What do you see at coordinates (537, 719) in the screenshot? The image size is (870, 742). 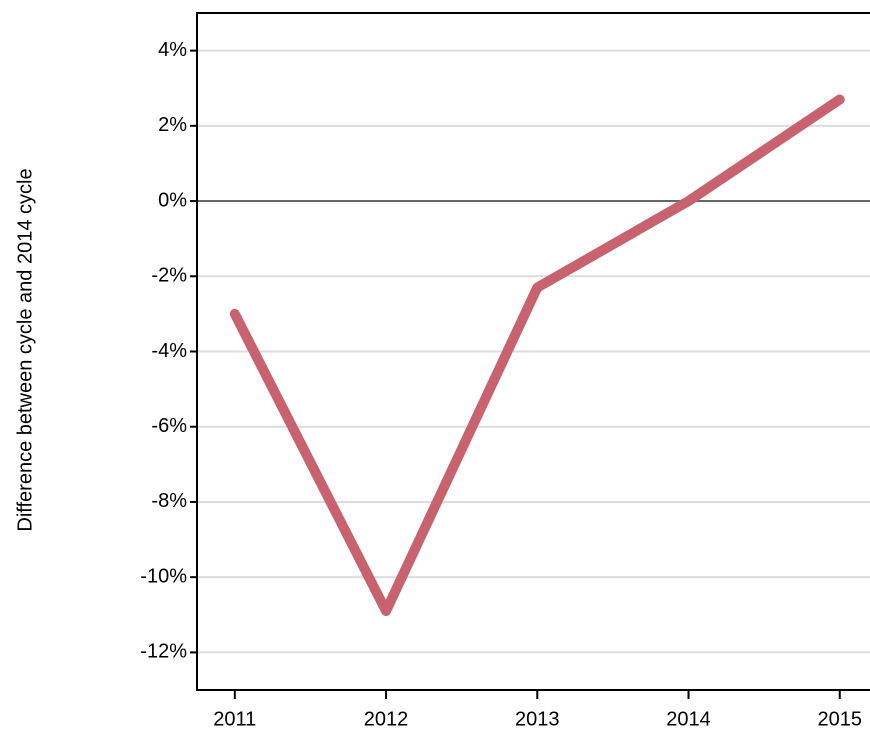 I see `x-tick-label: 2013` at bounding box center [537, 719].